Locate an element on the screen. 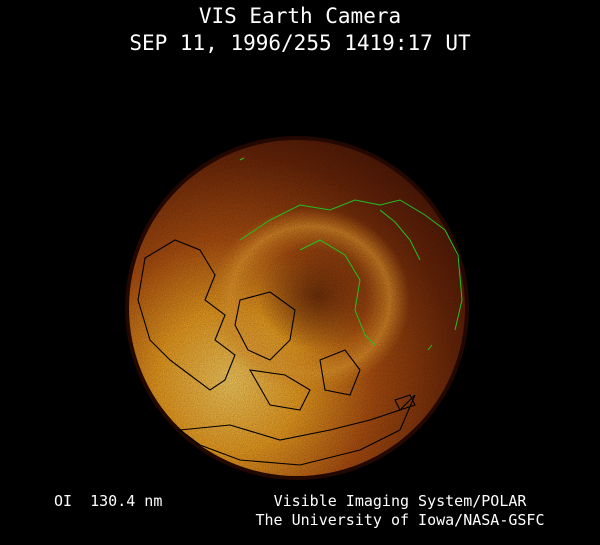 The image size is (600, 545). nightside-coastlines is located at coordinates (351, 254).